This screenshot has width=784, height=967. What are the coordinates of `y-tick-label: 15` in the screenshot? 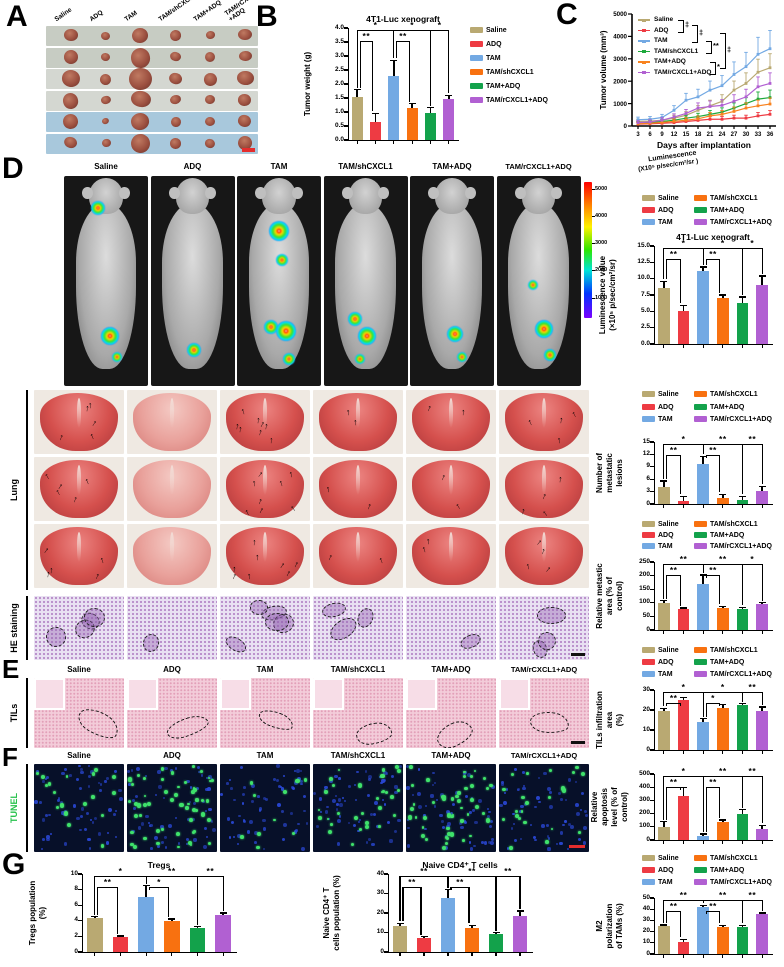 It's located at (646, 441).